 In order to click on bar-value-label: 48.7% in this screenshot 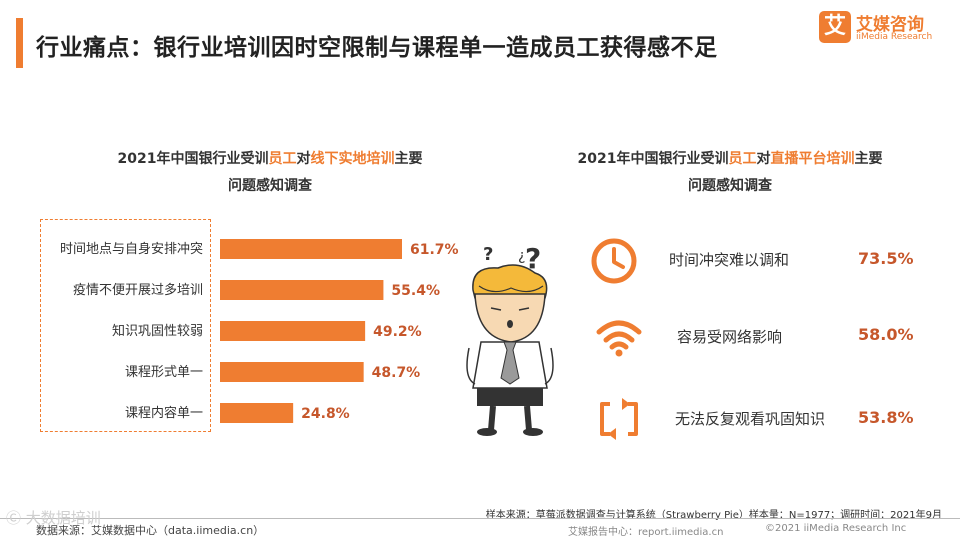, I will do `click(396, 373)`.